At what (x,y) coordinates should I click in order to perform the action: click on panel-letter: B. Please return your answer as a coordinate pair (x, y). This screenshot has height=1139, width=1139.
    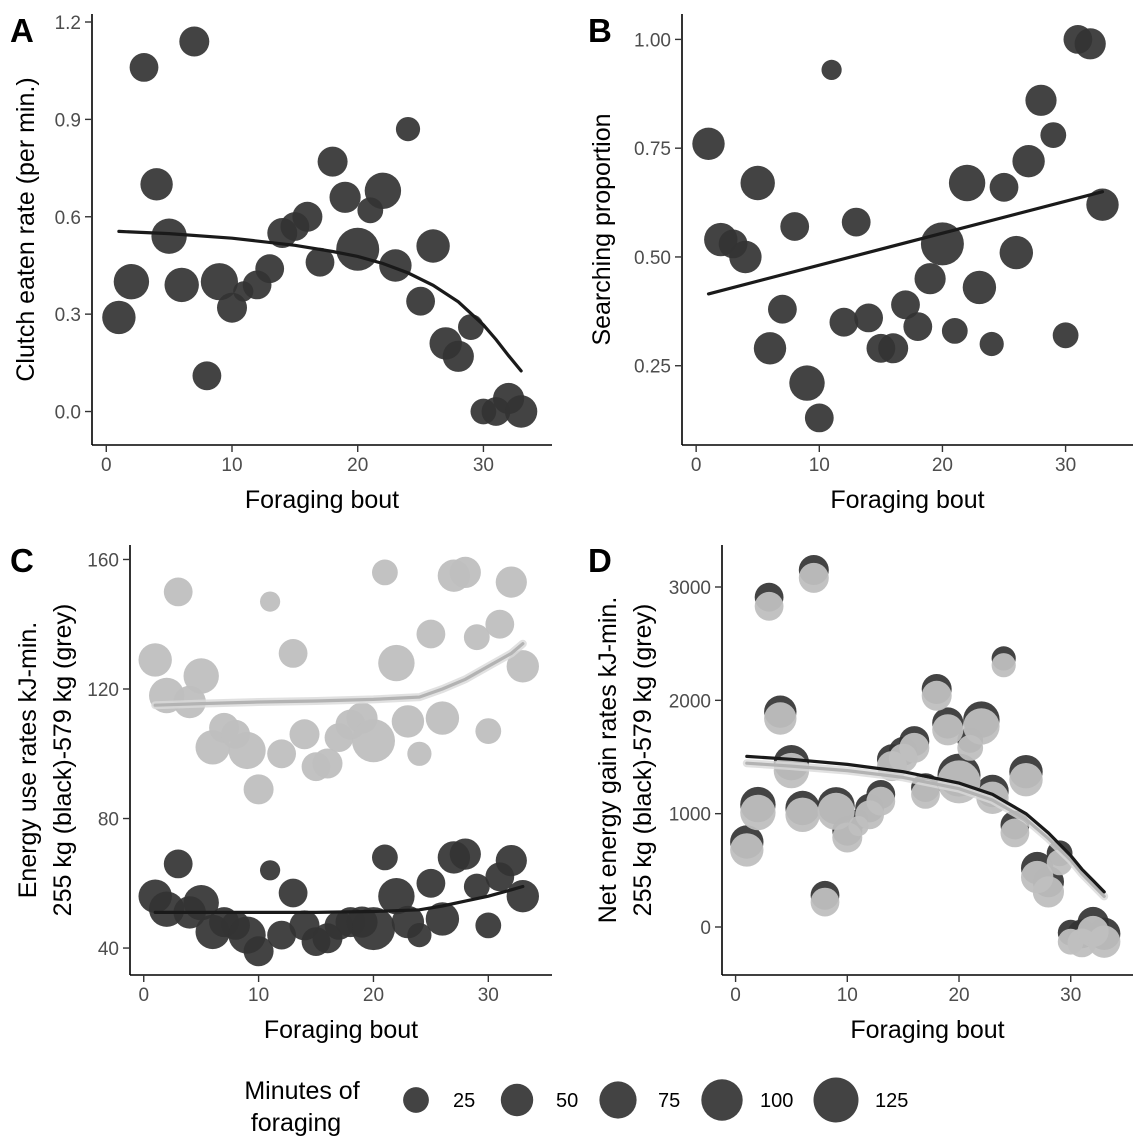
    Looking at the image, I should click on (600, 30).